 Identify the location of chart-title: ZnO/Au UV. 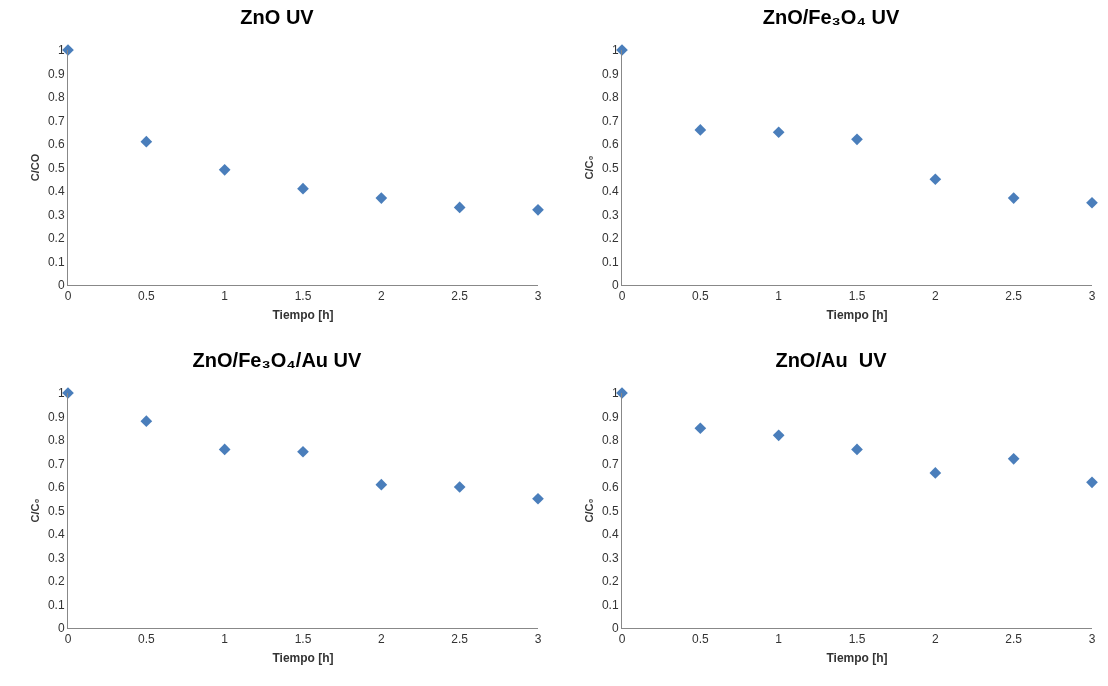
(831, 360).